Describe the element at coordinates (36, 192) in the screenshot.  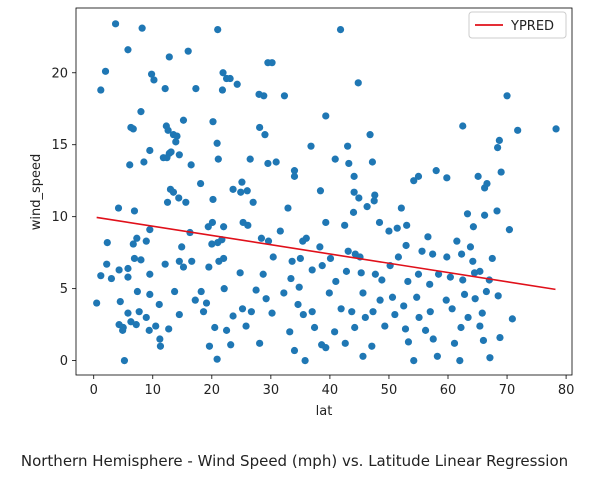
I see `y-axis-label: wind_speed` at that location.